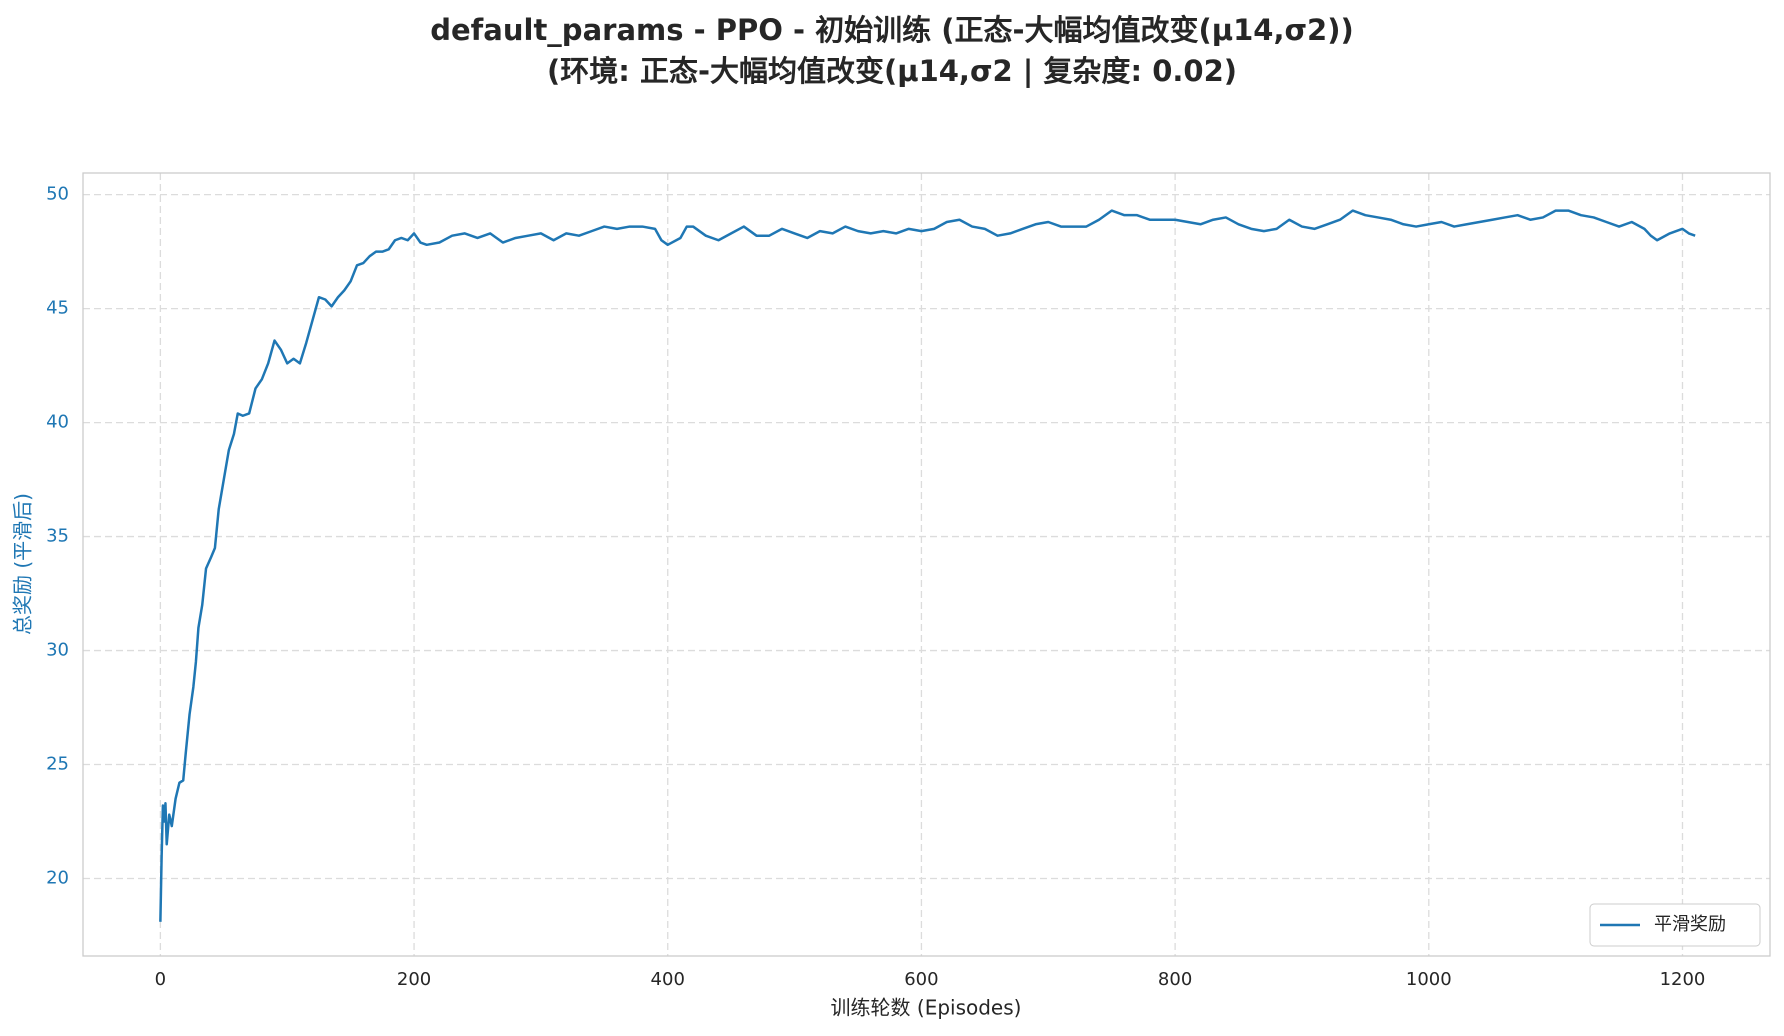 The width and height of the screenshot is (1784, 1036). I want to click on y-tick-label: 30, so click(57, 650).